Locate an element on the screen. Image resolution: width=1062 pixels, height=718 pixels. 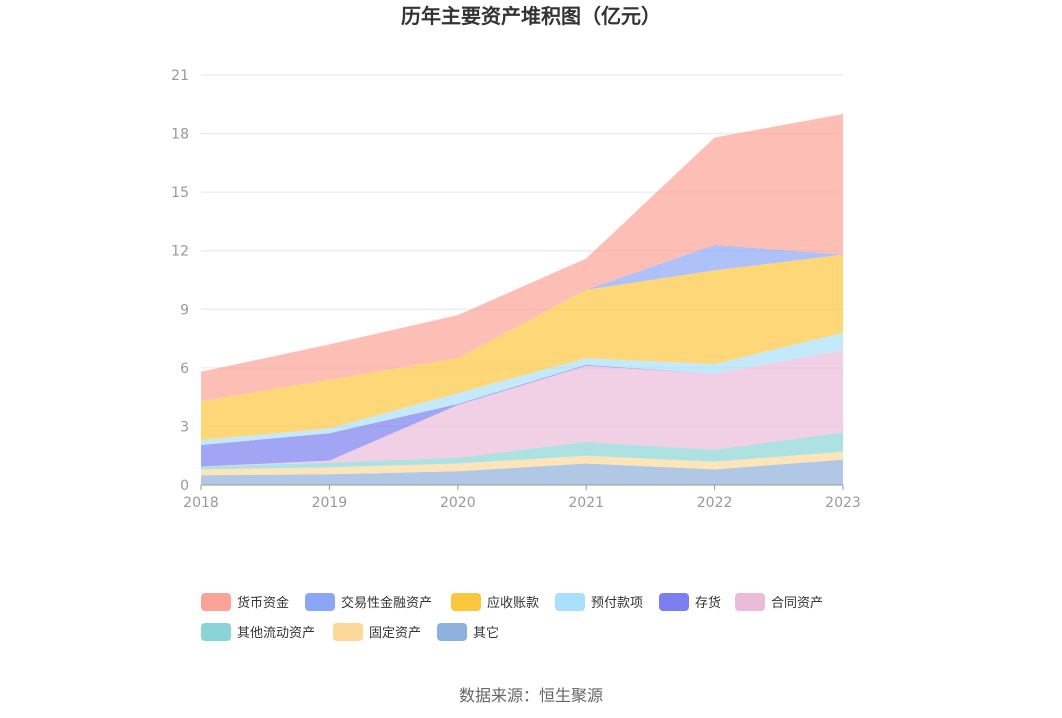
y-tick-label: 3 is located at coordinates (184, 427).